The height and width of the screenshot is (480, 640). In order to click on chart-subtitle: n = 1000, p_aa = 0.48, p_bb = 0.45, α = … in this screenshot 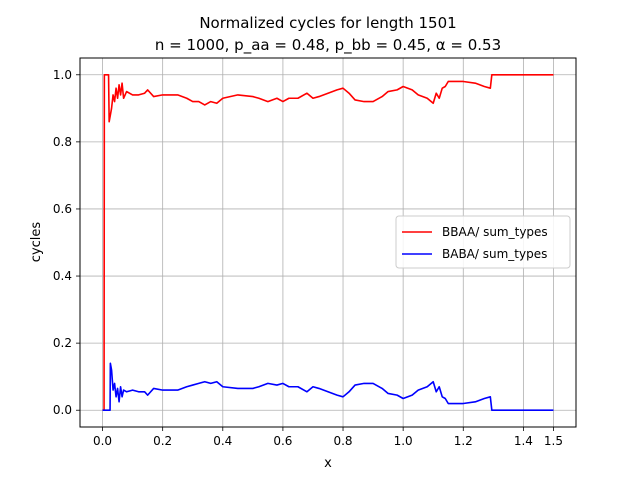, I will do `click(328, 45)`.